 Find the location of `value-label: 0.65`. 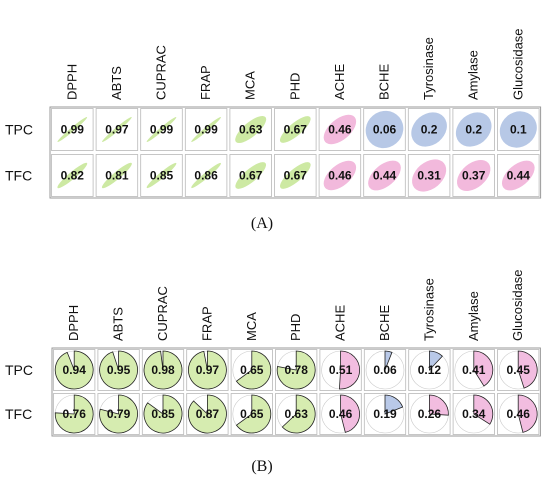

value-label: 0.65 is located at coordinates (252, 370).